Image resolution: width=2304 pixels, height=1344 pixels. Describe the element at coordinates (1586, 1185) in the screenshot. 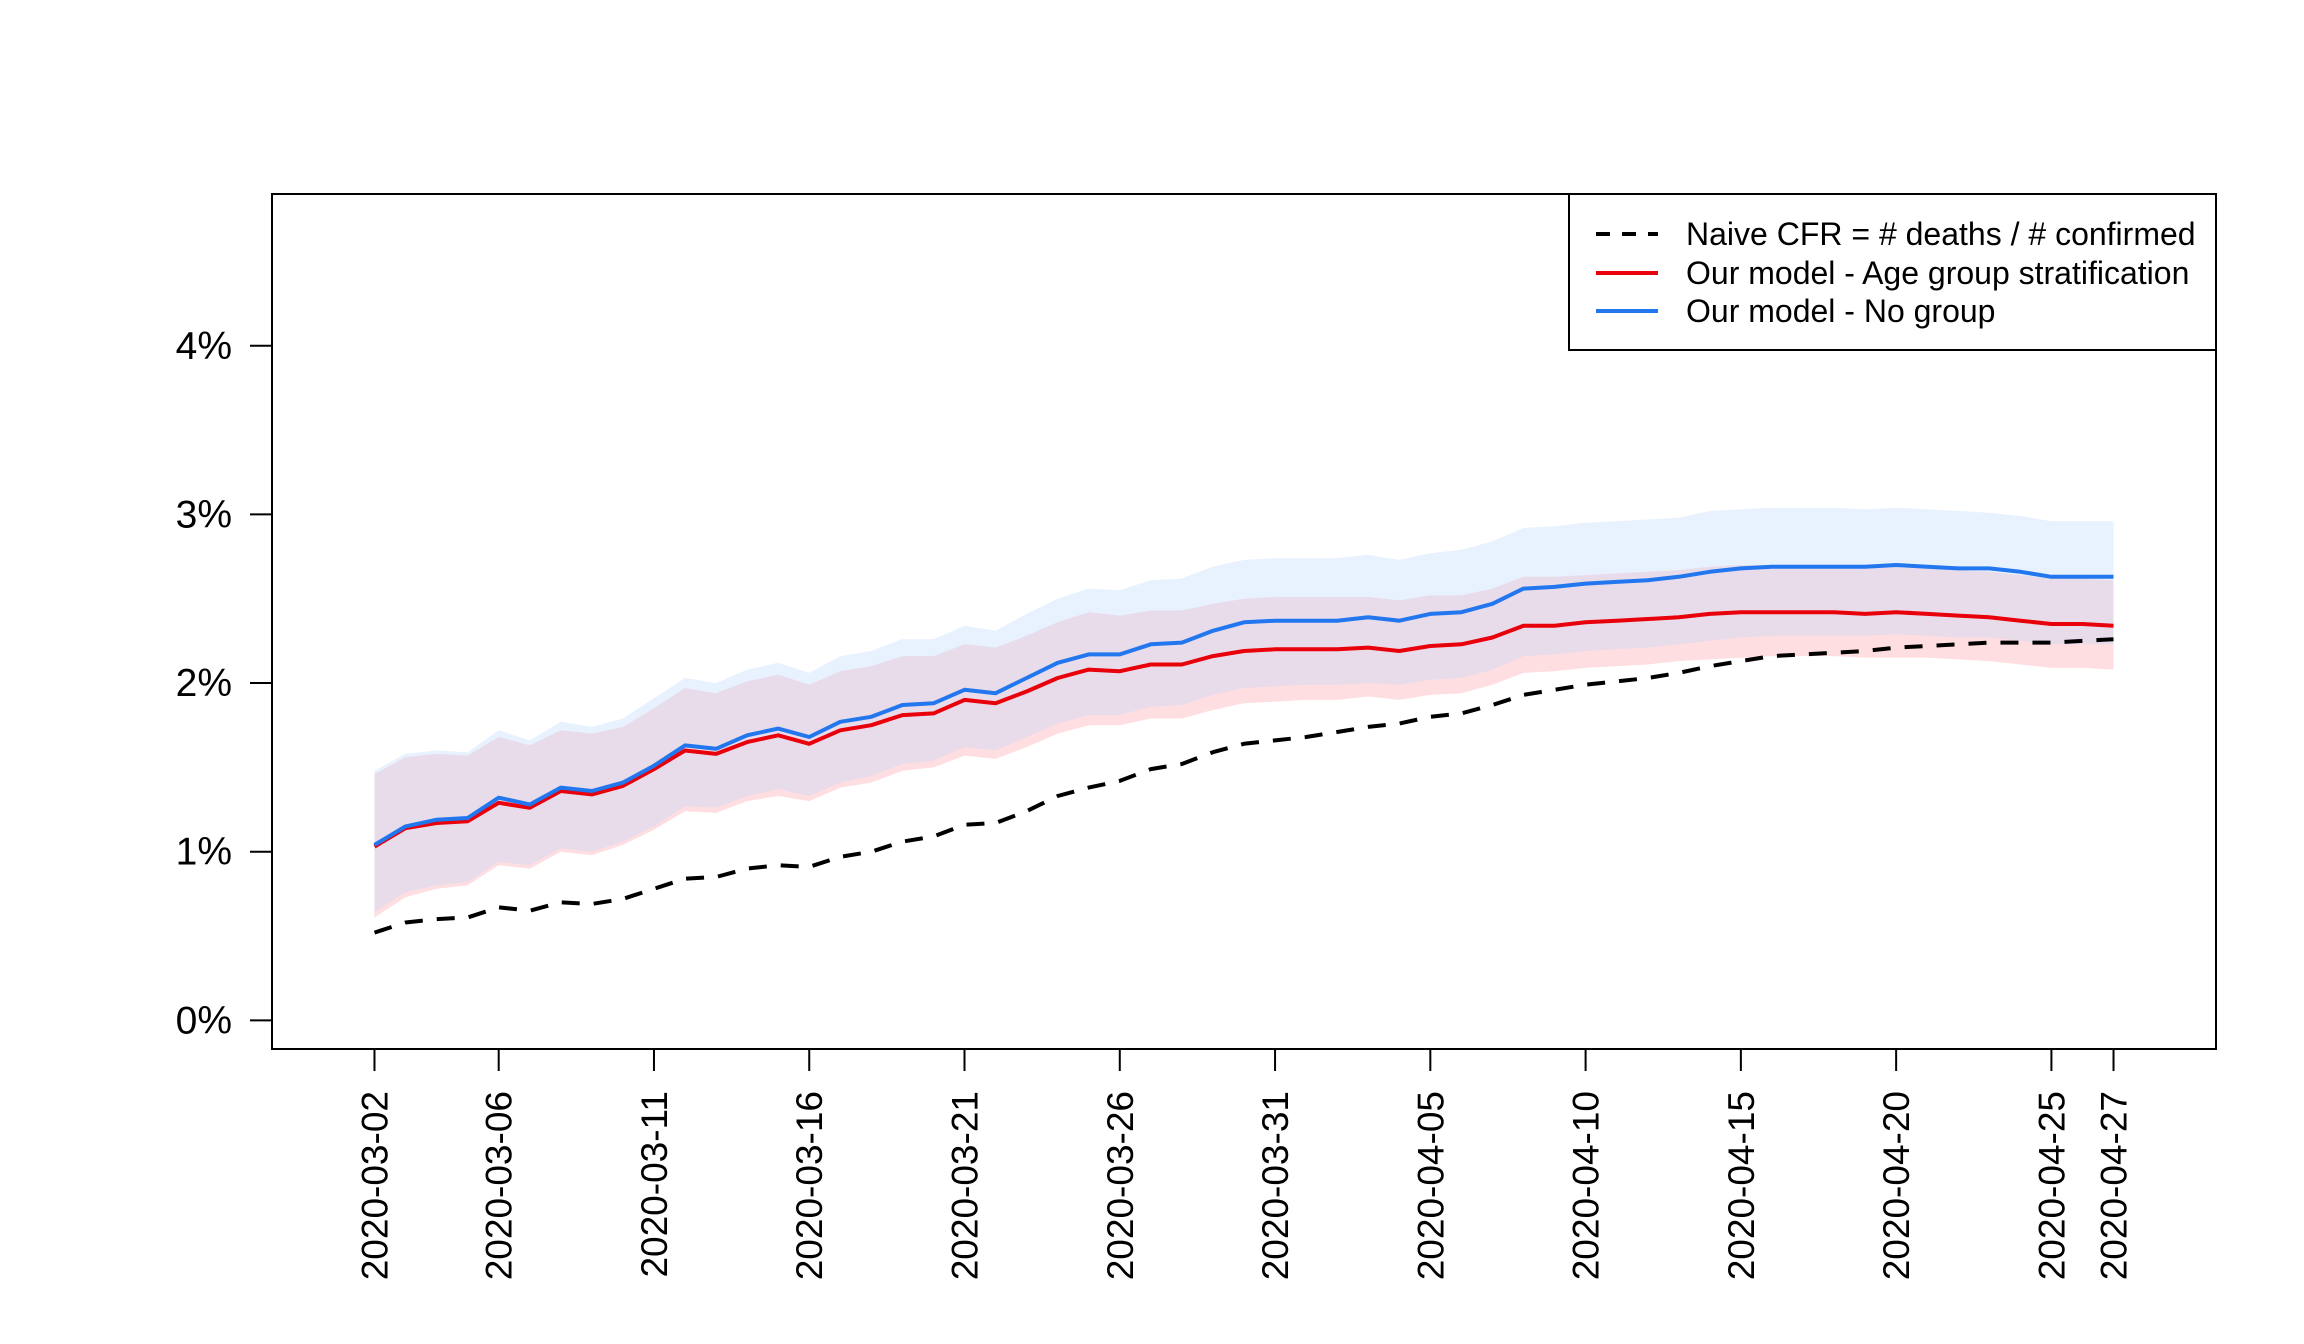

I see `x-tick-label: 2020-04-10` at that location.